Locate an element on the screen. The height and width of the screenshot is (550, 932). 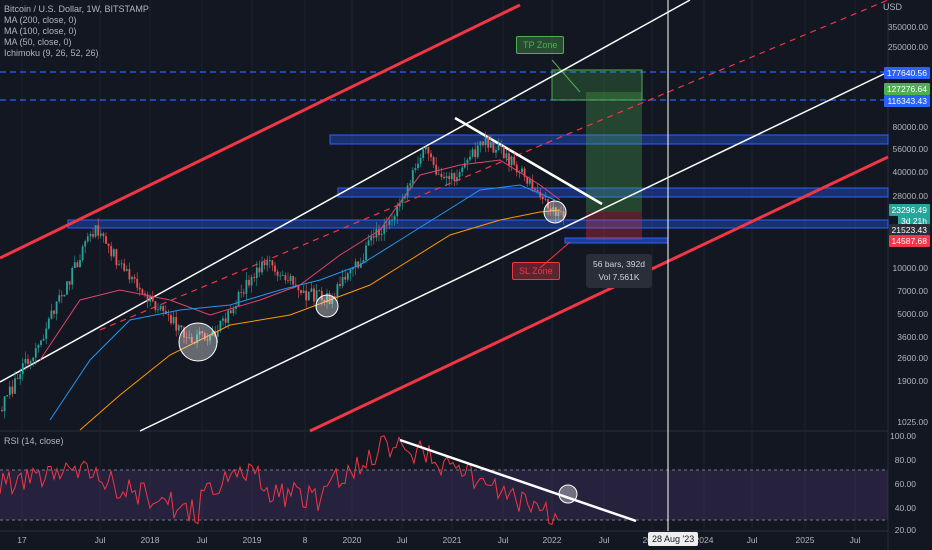
measure-info-box: 56 bars, 392d Vol 7.561K is located at coordinates (619, 271).